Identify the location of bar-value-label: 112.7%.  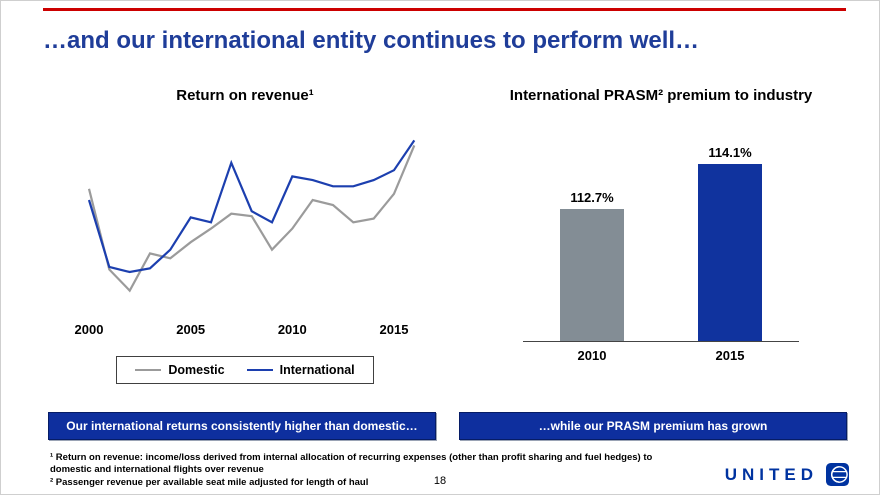
(592, 197).